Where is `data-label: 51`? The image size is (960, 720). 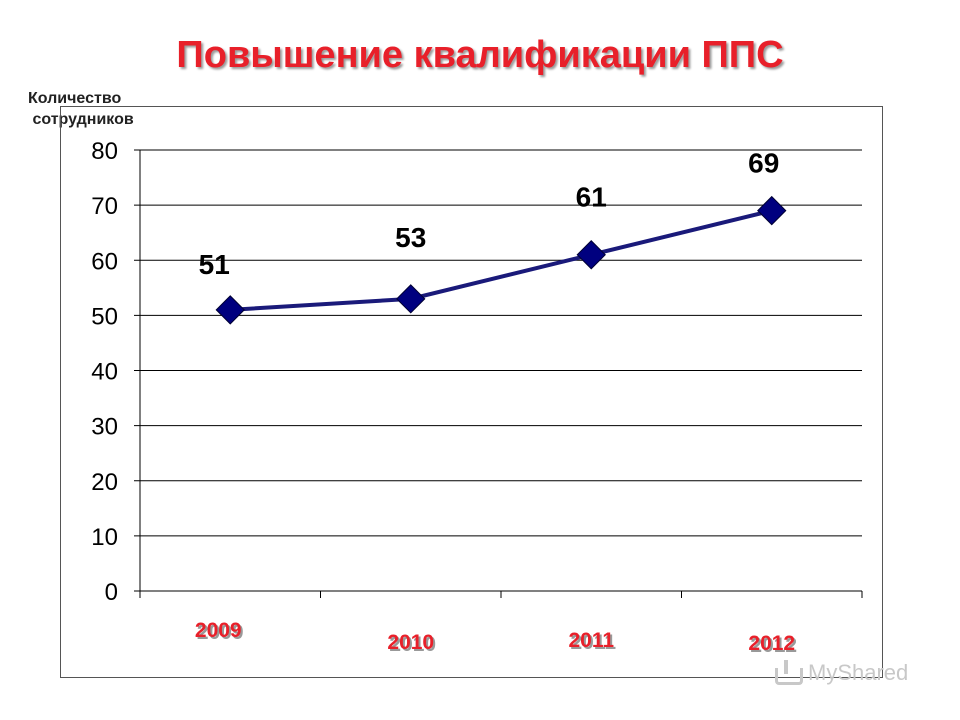
data-label: 51 is located at coordinates (214, 264).